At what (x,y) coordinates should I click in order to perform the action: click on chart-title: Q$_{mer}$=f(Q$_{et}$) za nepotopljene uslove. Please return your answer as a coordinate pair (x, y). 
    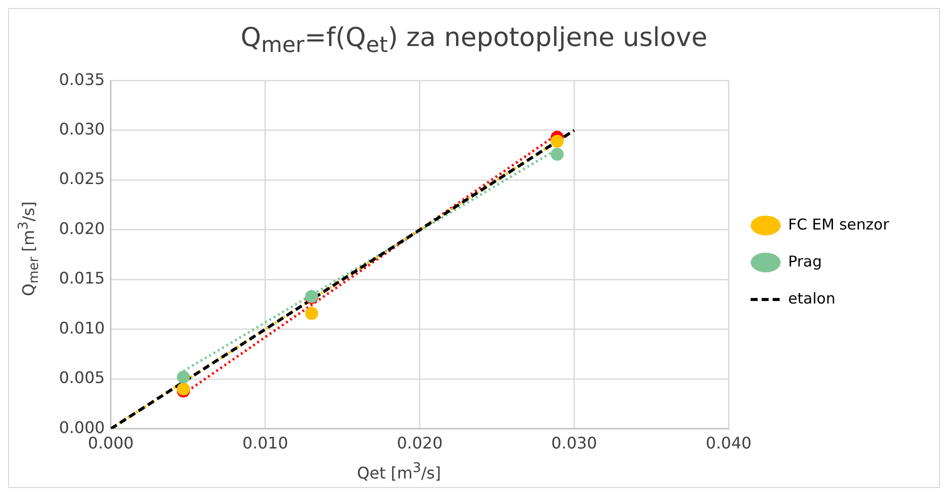
    Looking at the image, I should click on (474, 41).